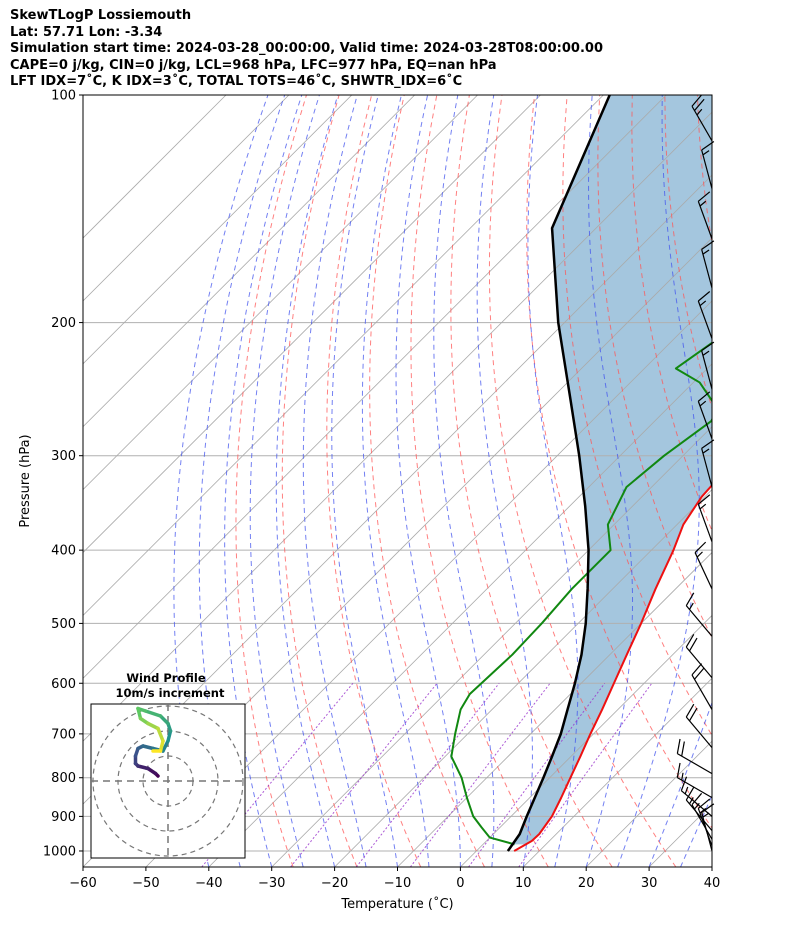  Describe the element at coordinates (63, 474) in the screenshot. I see `y-axis: 100 200 300 400 500 600 700 800 900 1000` at that location.